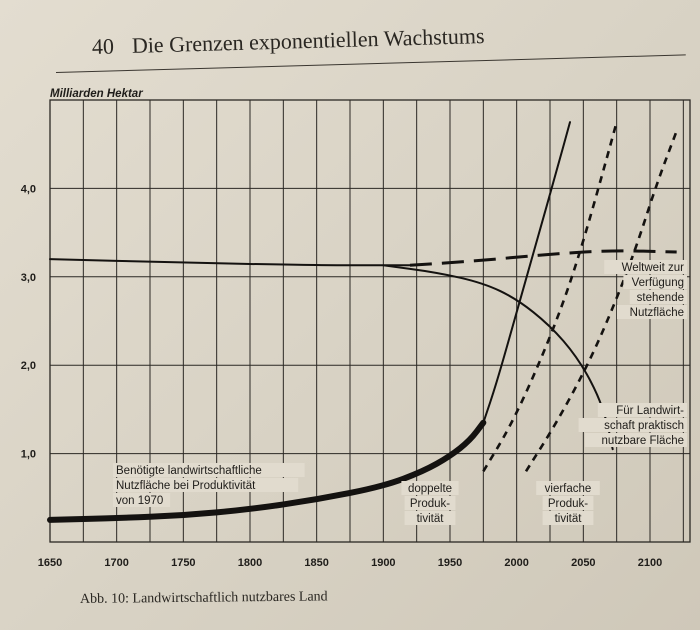  What do you see at coordinates (516, 563) in the screenshot?
I see `x-tick-label: 2000` at bounding box center [516, 563].